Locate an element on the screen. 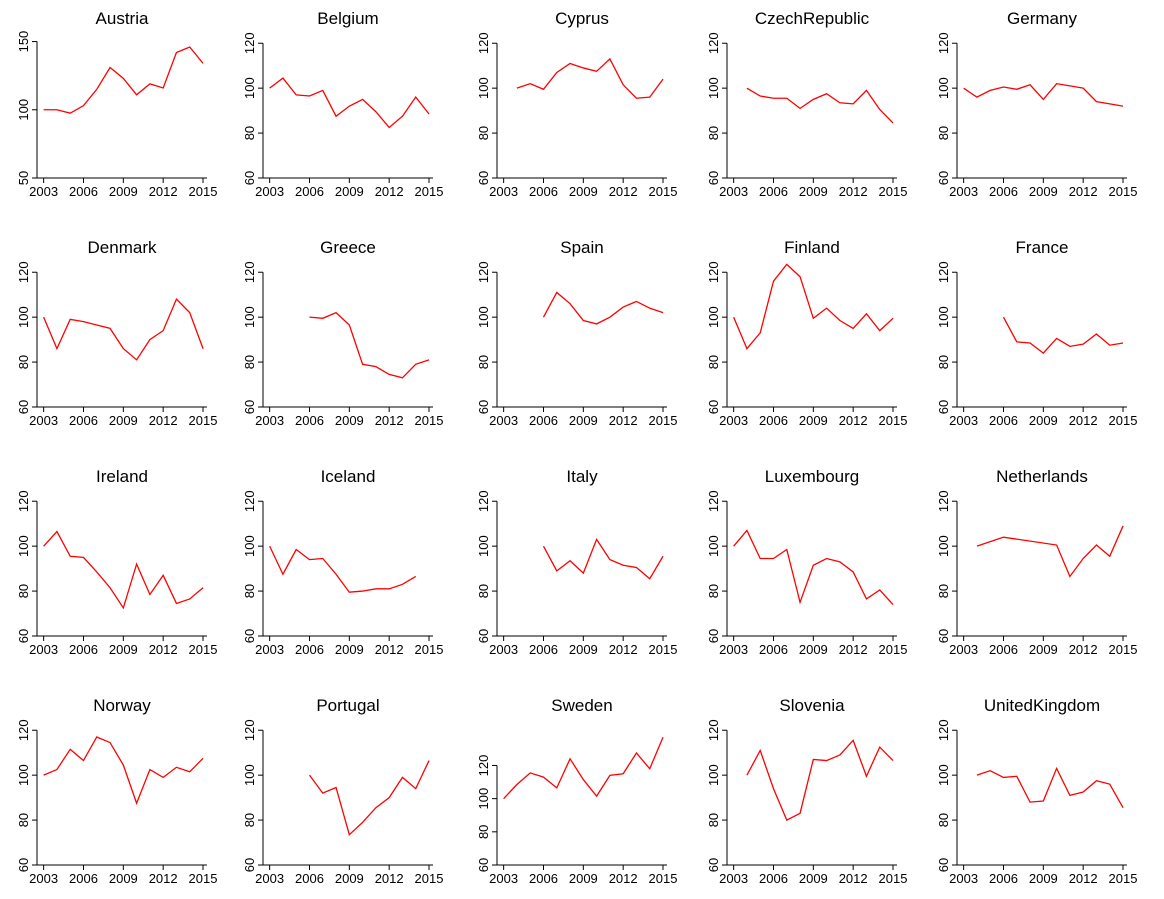  y-tick-label: 150 is located at coordinates (23, 42).